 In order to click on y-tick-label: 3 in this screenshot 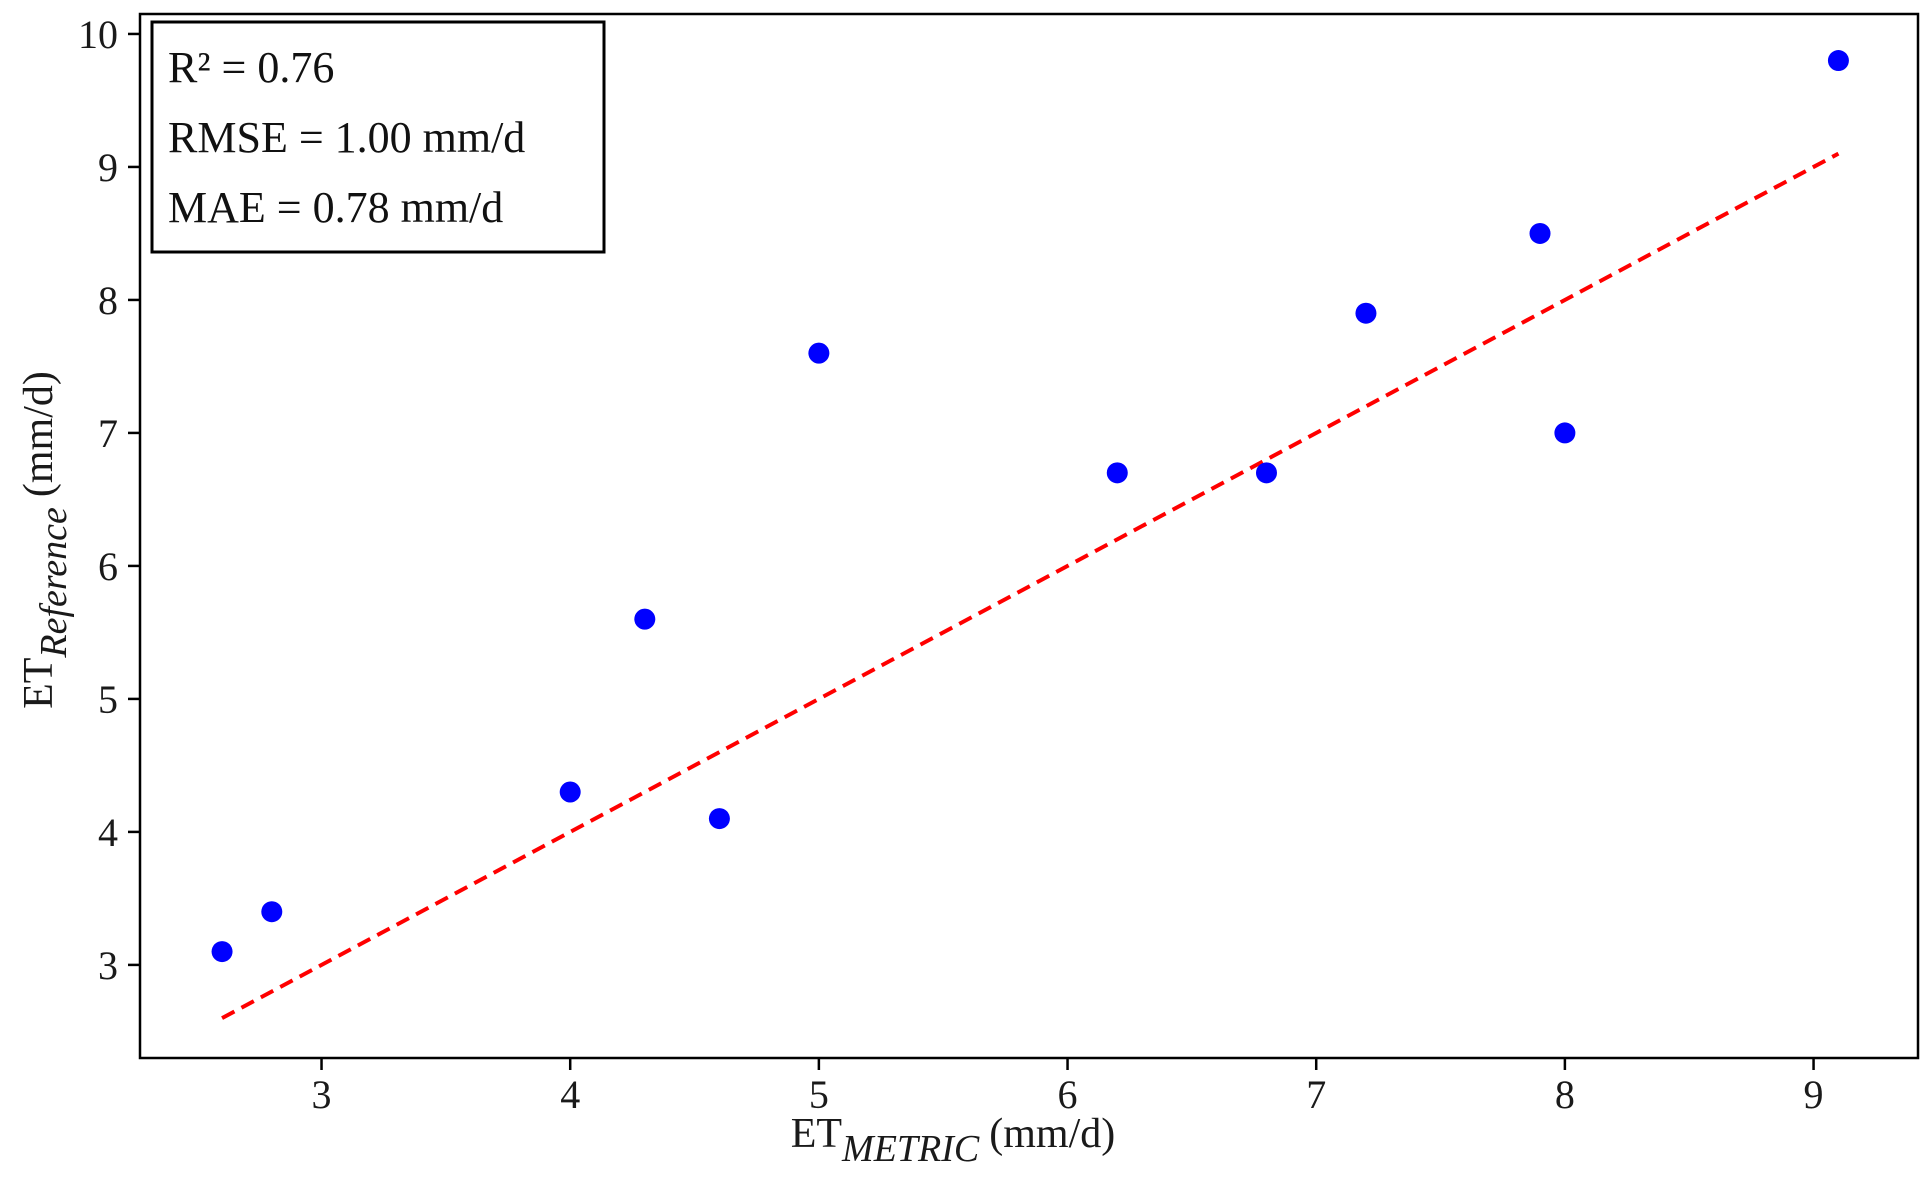, I will do `click(108, 965)`.